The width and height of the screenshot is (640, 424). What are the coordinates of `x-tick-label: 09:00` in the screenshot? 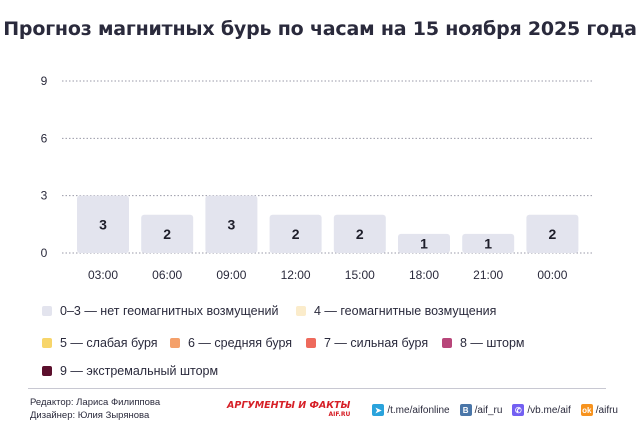 It's located at (231, 275).